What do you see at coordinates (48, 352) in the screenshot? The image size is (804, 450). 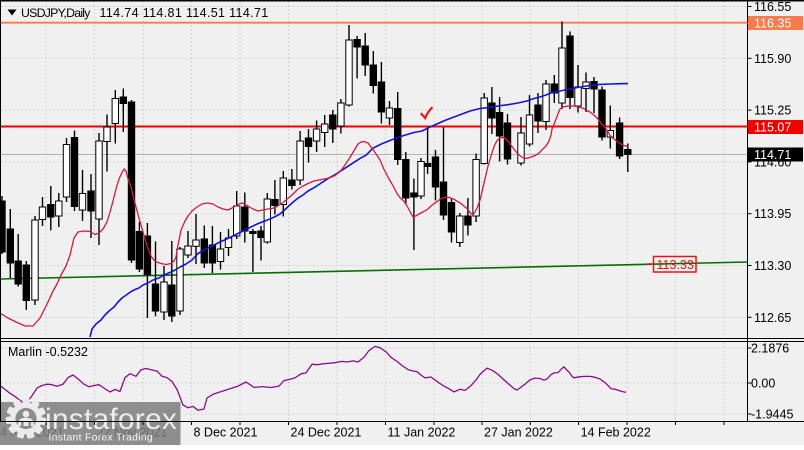 I see `svg-text: Marlin -0.5232` at bounding box center [48, 352].